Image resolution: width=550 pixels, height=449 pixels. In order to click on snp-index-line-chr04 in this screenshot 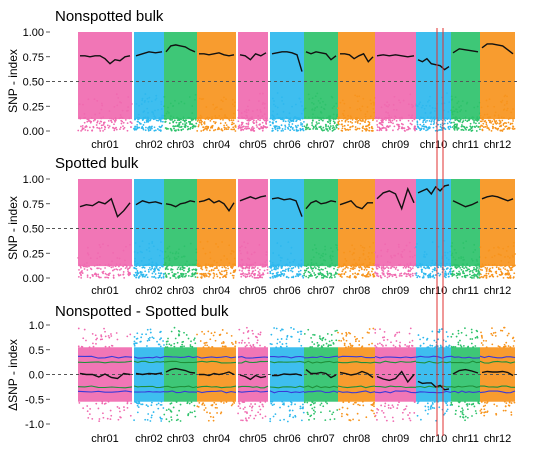, I will do `click(217, 54)`.